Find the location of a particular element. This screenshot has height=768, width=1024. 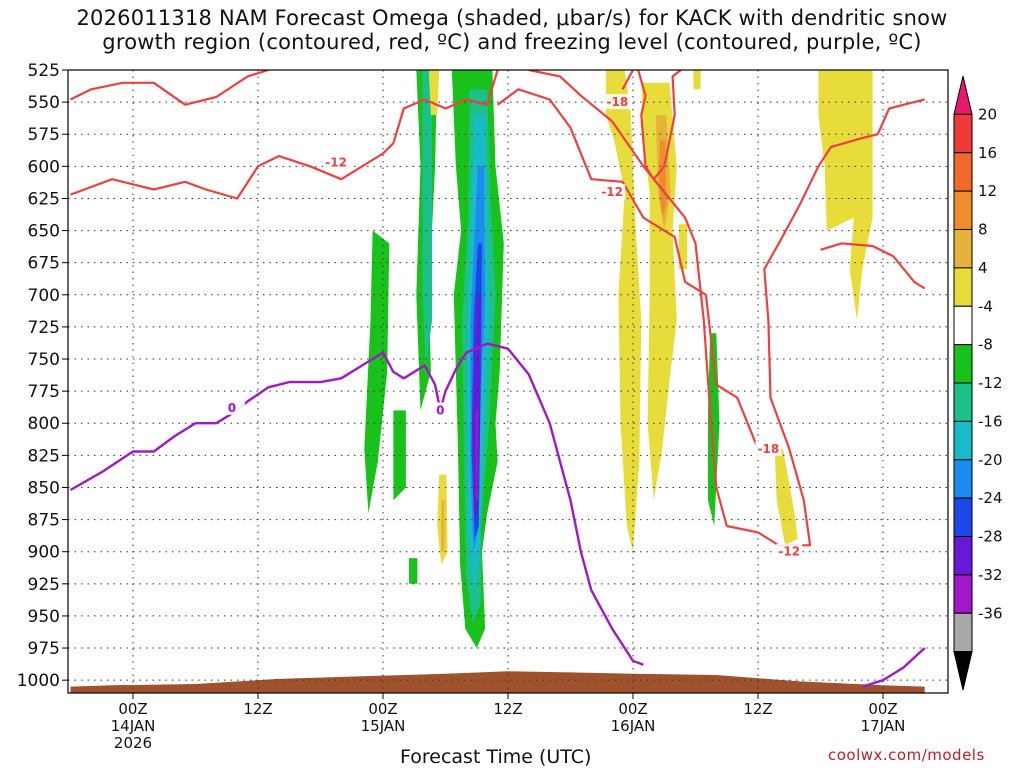

y-tick-label: 875 is located at coordinates (44, 521).